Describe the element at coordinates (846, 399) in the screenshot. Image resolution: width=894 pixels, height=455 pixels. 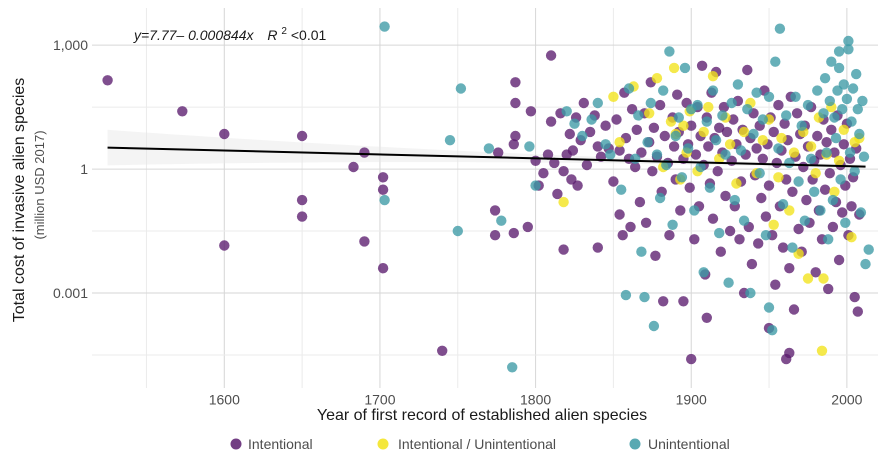
I see `x-tick-label-4: 2000` at that location.